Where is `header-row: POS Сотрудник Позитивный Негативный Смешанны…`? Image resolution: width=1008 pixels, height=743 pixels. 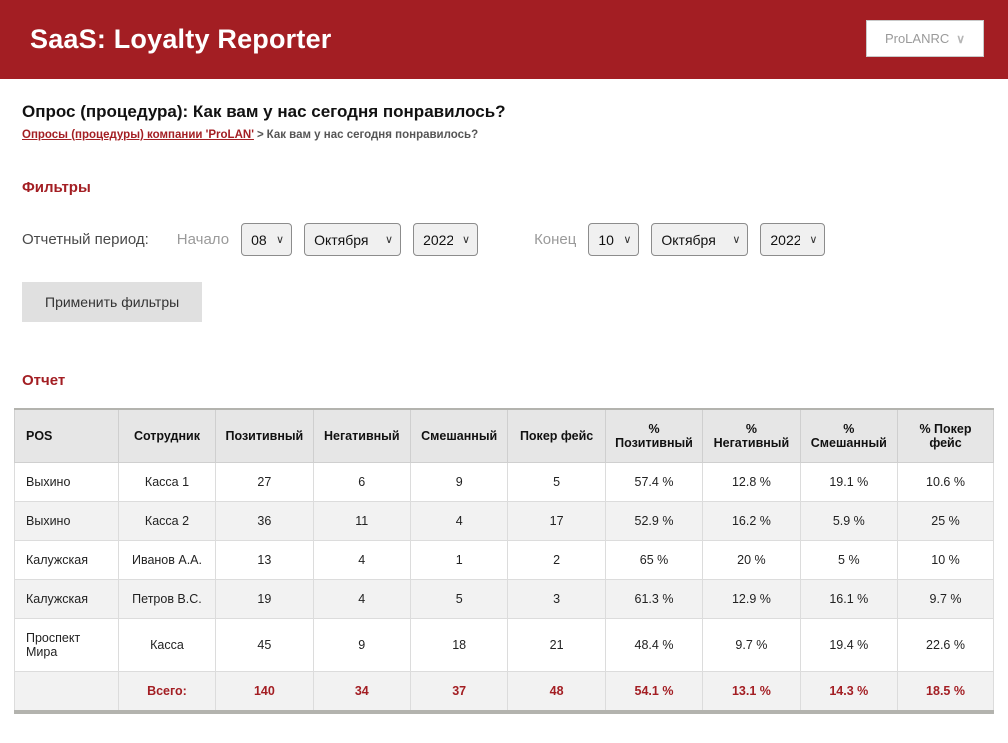 header-row: POS Сотрудник Позитивный Негативный Смешанны… is located at coordinates (504, 435).